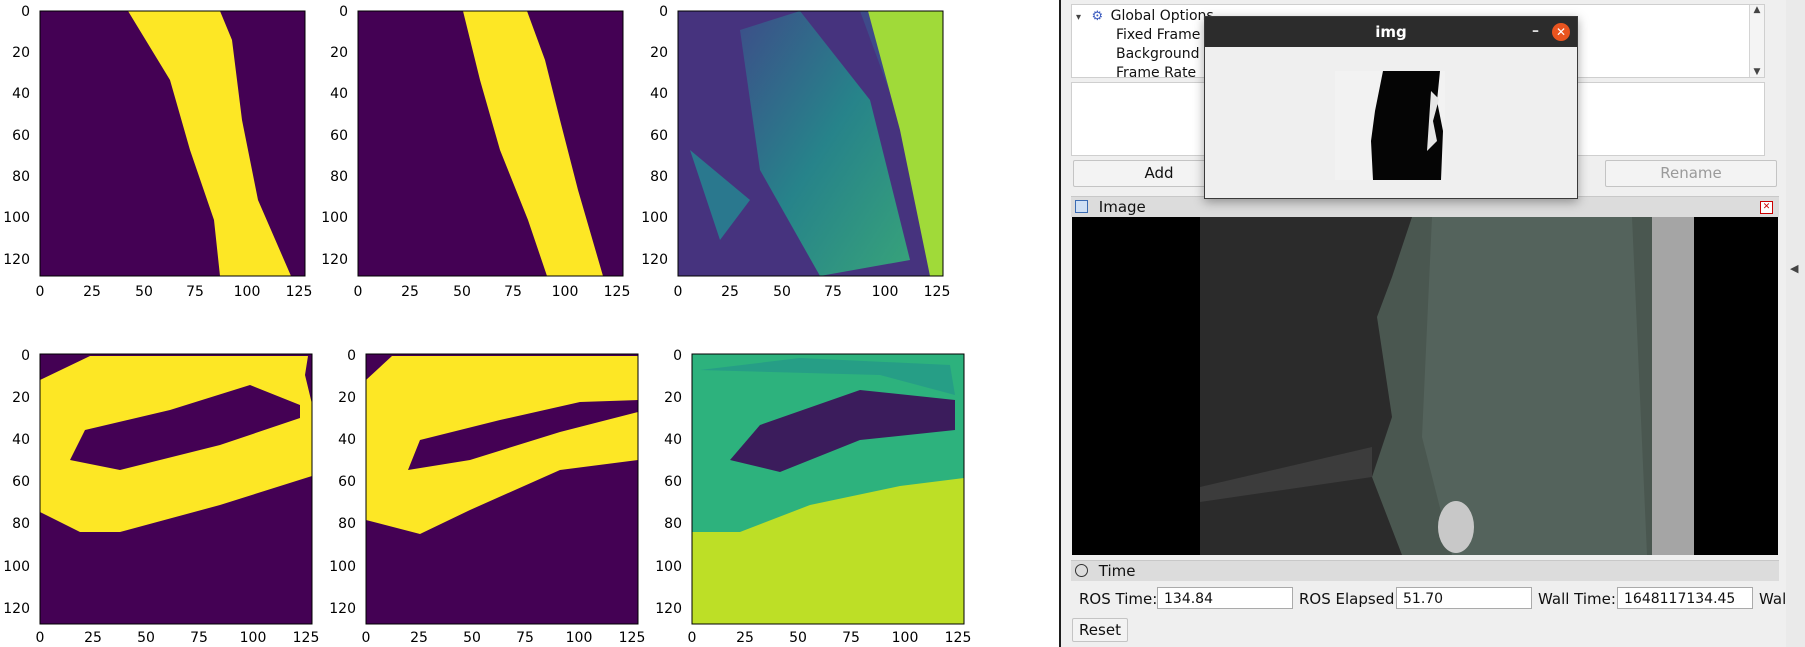 The width and height of the screenshot is (1805, 647). Describe the element at coordinates (1685, 598) in the screenshot. I see `wall-time-field: 1648117134.45` at that location.